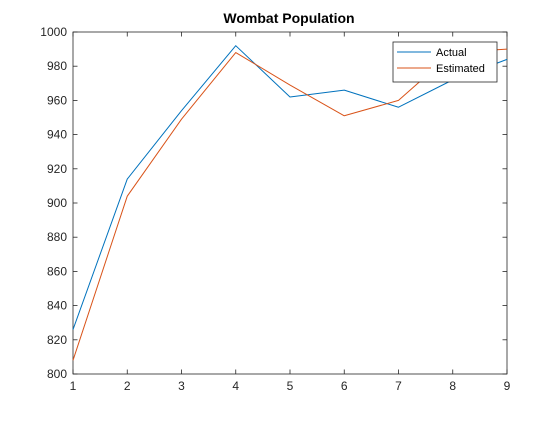 This screenshot has height=425, width=560. I want to click on legend-label: Actual, so click(451, 53).